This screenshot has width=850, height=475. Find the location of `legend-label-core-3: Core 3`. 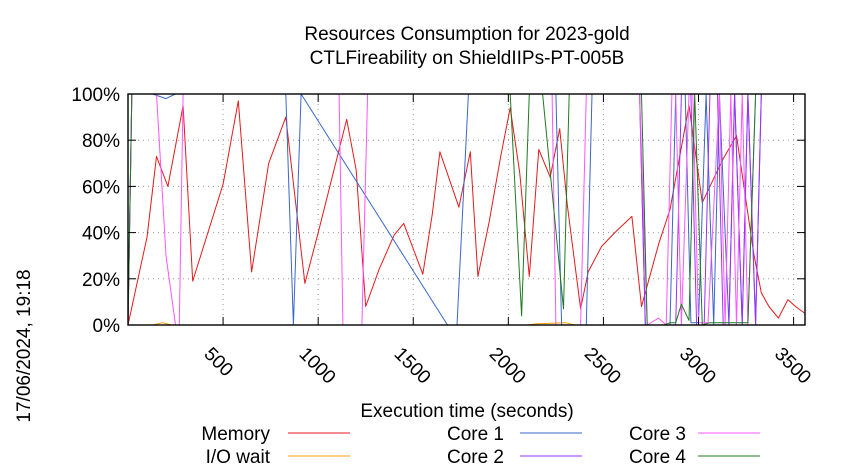

legend-label-core-3: Core 3 is located at coordinates (657, 434).